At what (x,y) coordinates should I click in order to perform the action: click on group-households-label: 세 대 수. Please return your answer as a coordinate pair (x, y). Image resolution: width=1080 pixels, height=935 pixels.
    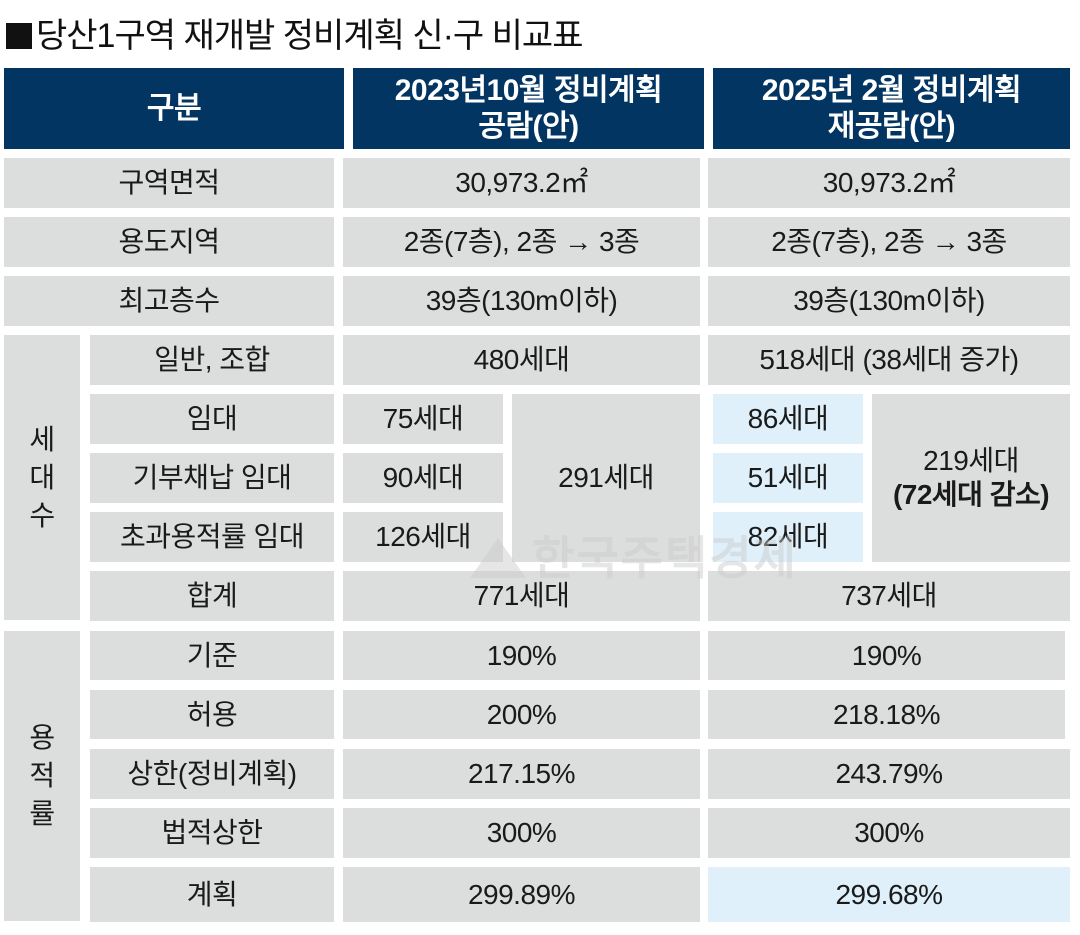
    Looking at the image, I should click on (42, 477).